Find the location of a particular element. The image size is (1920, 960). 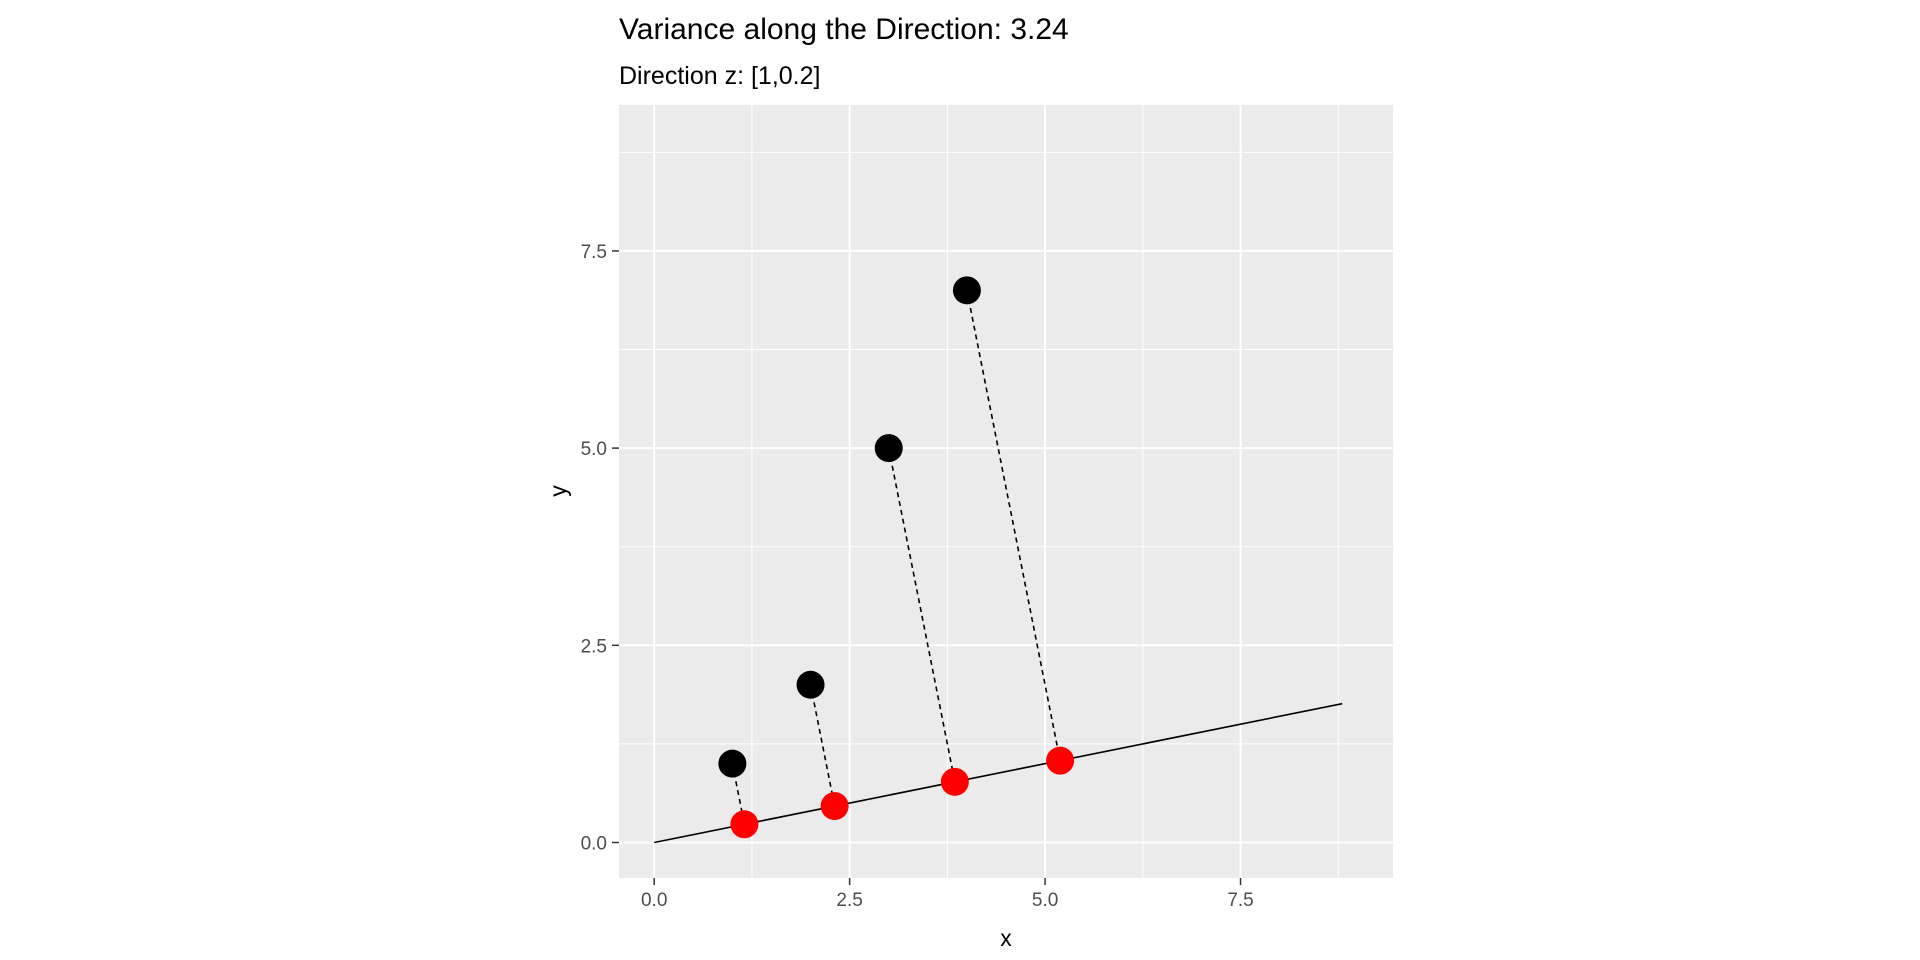

x-axis: 0.0 2.5 5.0 7.5 is located at coordinates (947, 894).